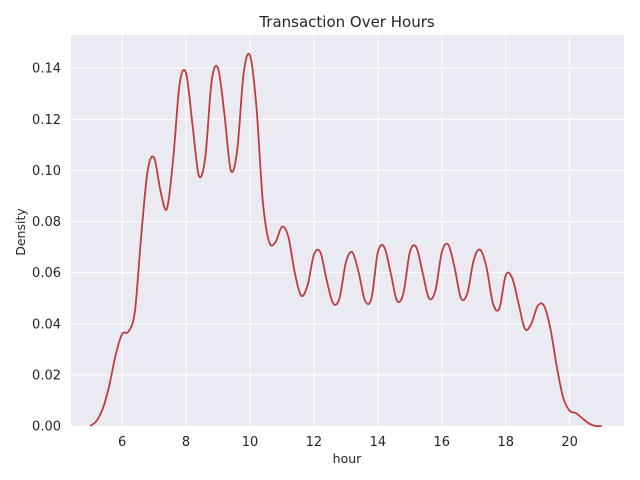 This screenshot has height=480, width=640. What do you see at coordinates (250, 442) in the screenshot?
I see `x-tick-label: 10` at bounding box center [250, 442].